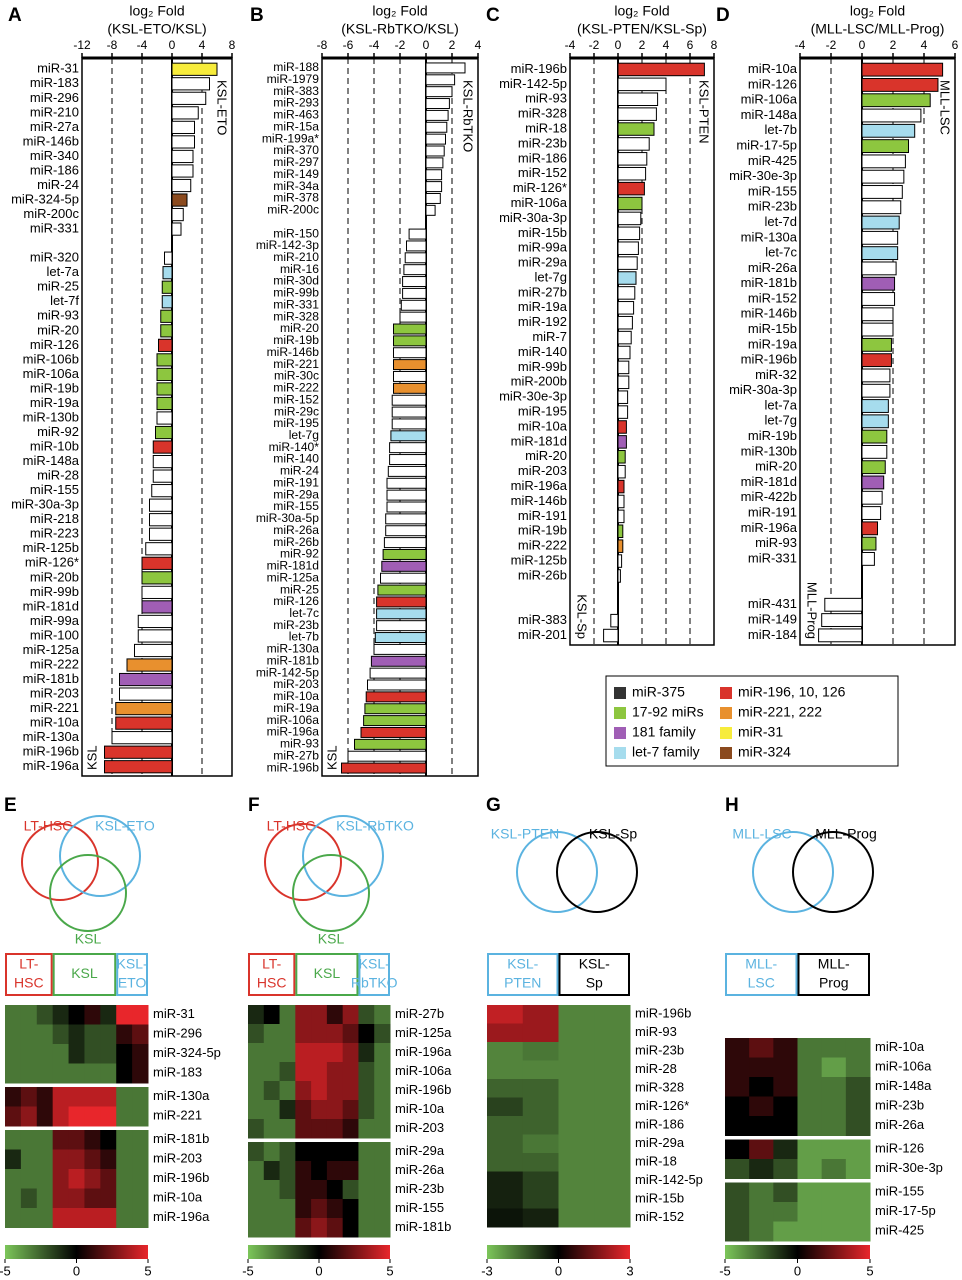 This screenshot has width=962, height=1280. I want to click on x-tick-label: 6, so click(955, 45).